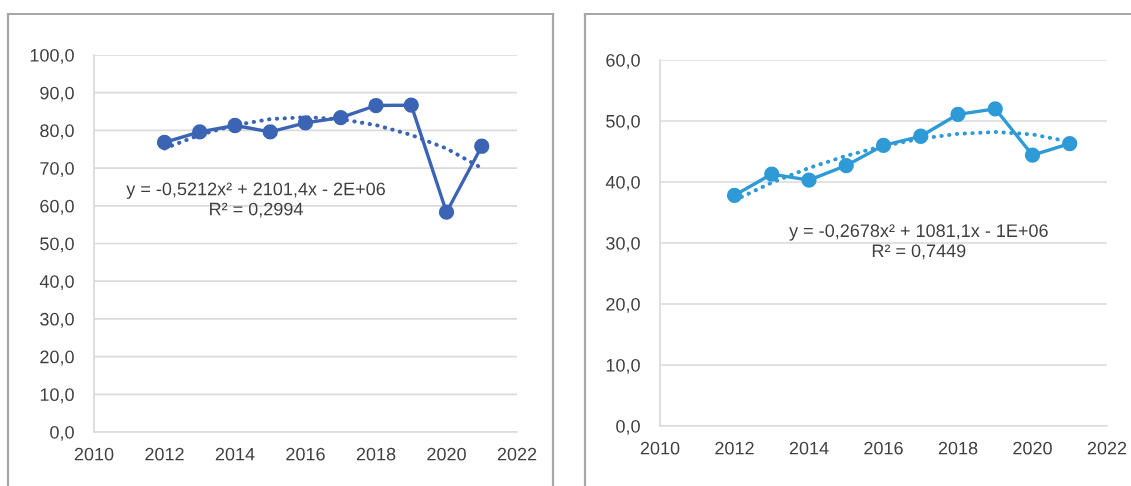  What do you see at coordinates (57, 132) in the screenshot?
I see `y-tick-label: 80,0` at bounding box center [57, 132].